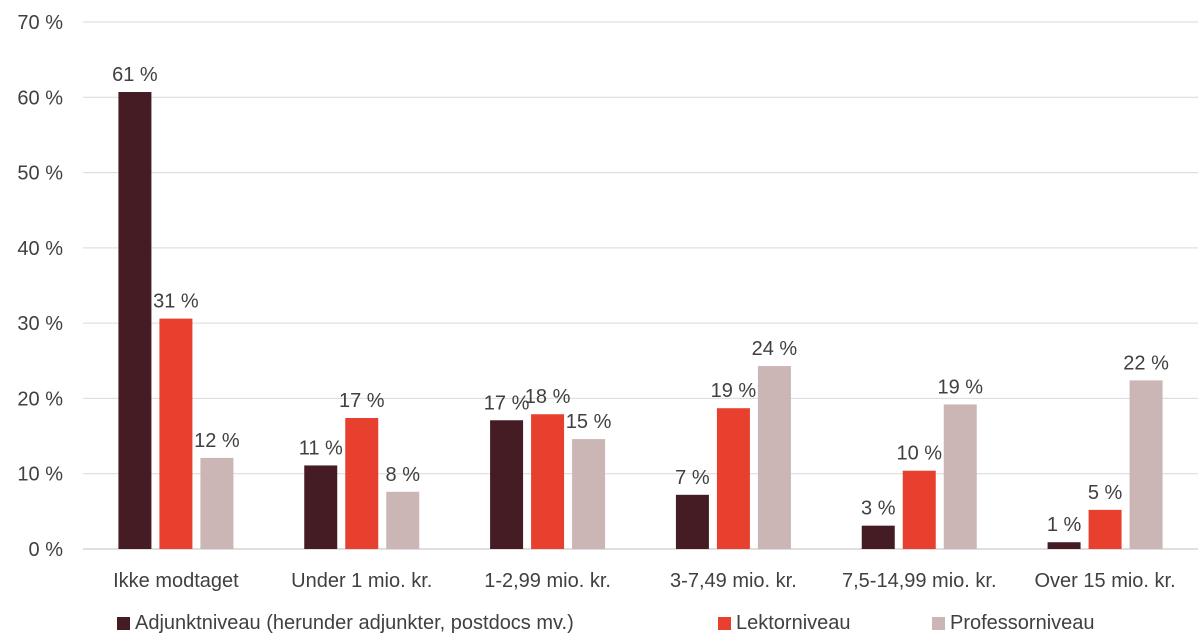 This screenshot has height=640, width=1200. What do you see at coordinates (548, 397) in the screenshot?
I see `data-label: 18 %` at bounding box center [548, 397].